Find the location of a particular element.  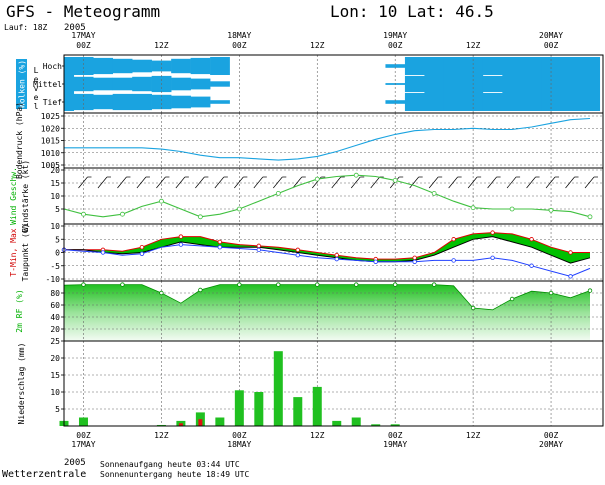

panel-ylabel: Bodendruck (hPa) is located at coordinates (19, 140).